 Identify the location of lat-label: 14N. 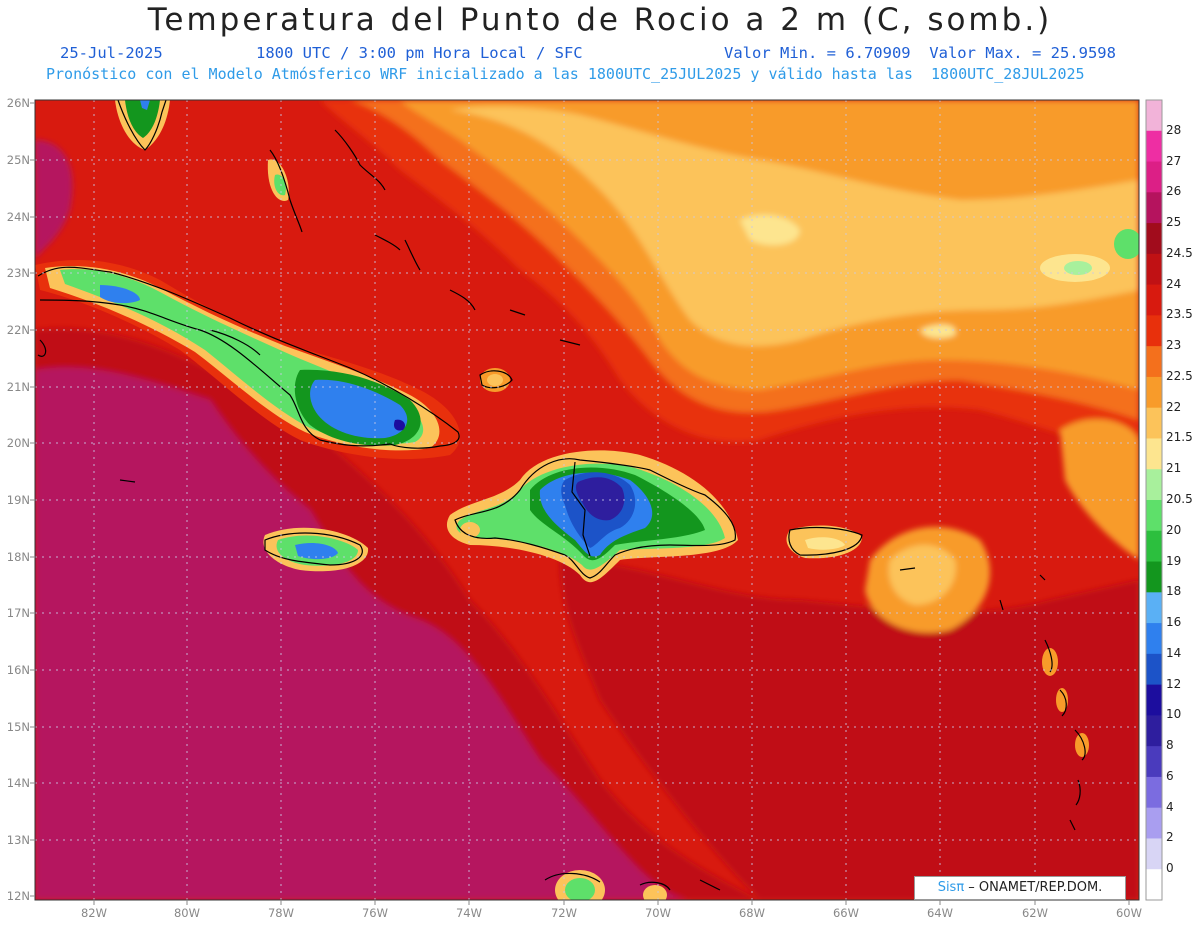
(18, 783).